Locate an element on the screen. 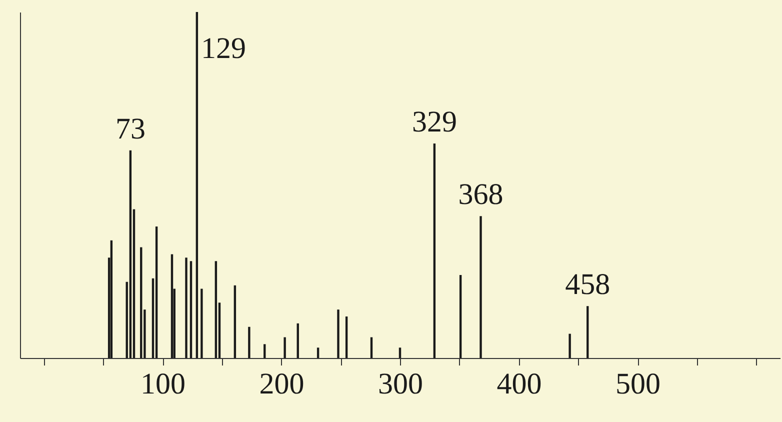  annotation: 368 is located at coordinates (481, 195).